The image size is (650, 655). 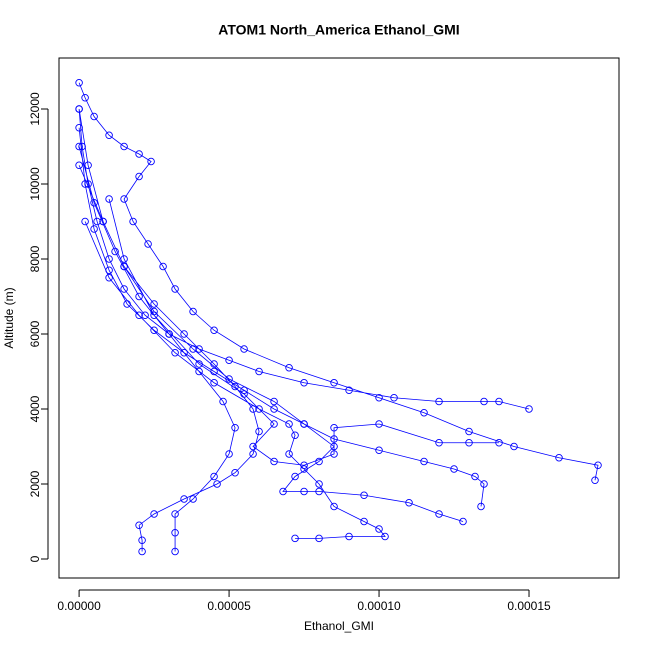 What do you see at coordinates (35, 558) in the screenshot?
I see `y-tick-label: 0` at bounding box center [35, 558].